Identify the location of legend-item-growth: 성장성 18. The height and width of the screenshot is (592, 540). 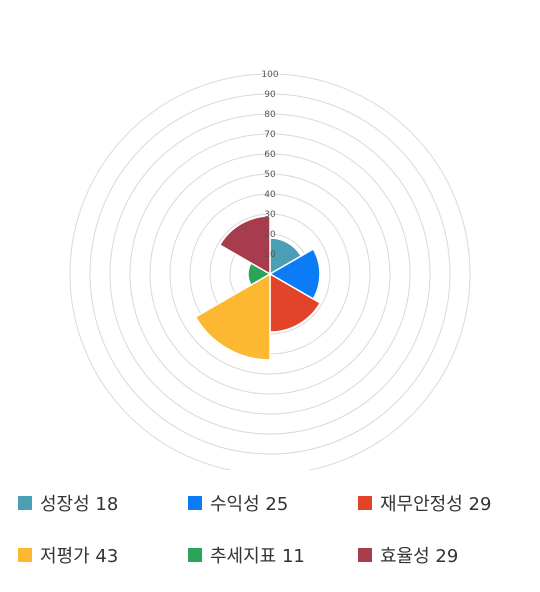
(103, 503).